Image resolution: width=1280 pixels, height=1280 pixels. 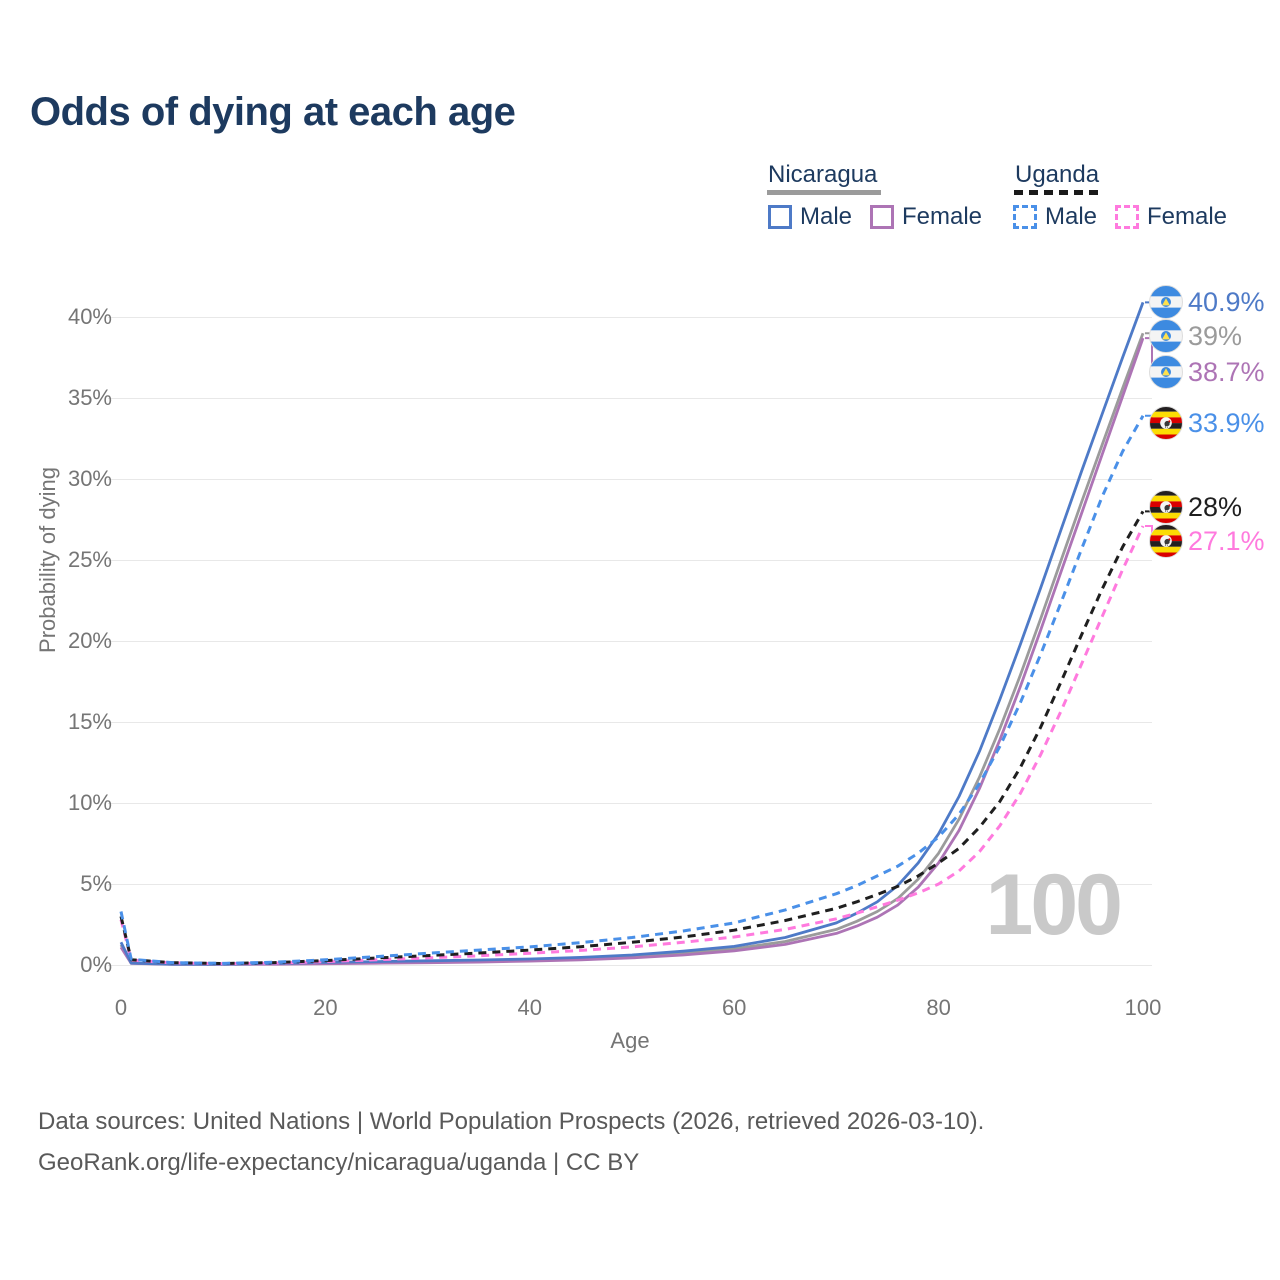 I want to click on age-counter-watermark: 100, so click(x=1054, y=905).